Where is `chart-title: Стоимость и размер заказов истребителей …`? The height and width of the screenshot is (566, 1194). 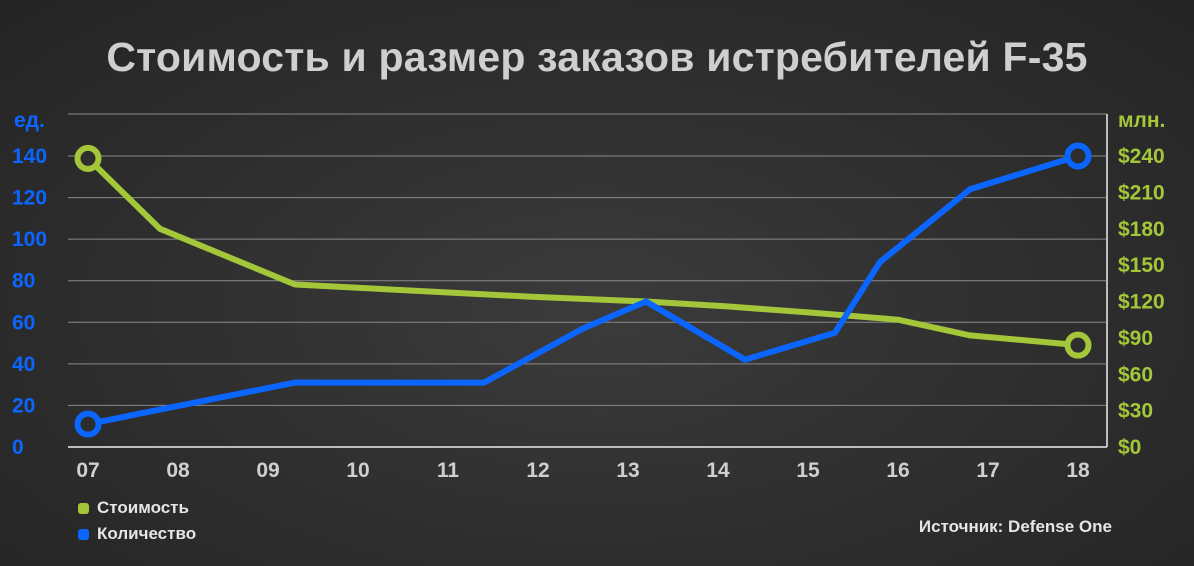 chart-title: Стоимость и размер заказов истребителей … is located at coordinates (597, 57).